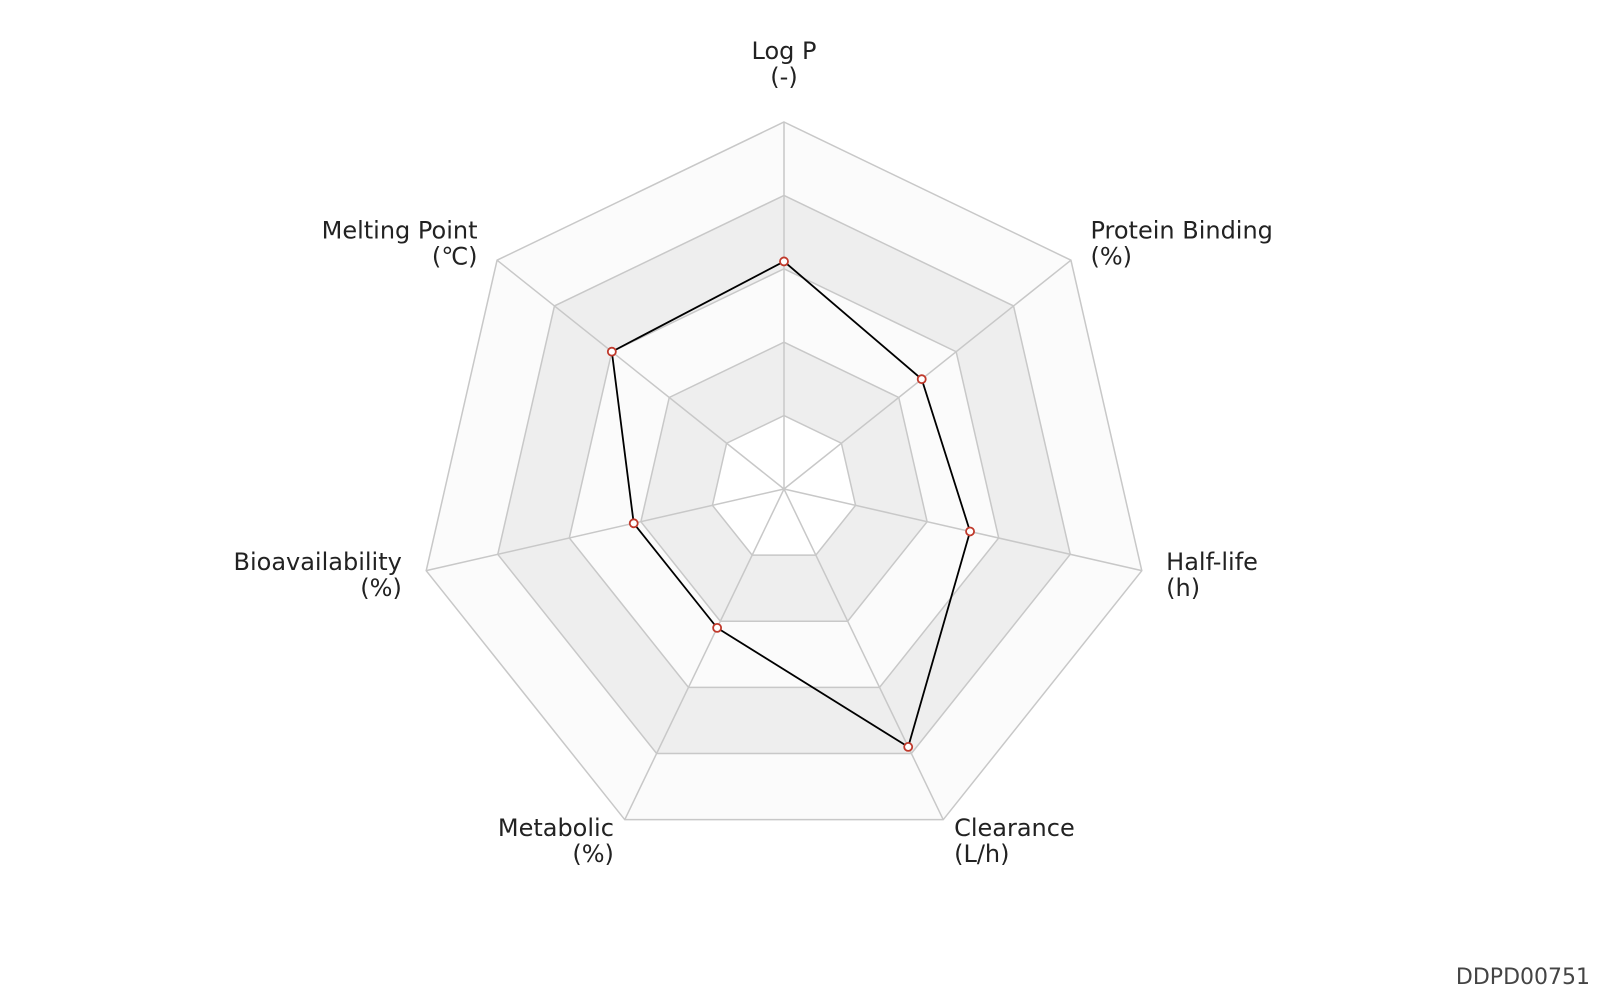  Describe the element at coordinates (783, 77) in the screenshot. I see `axis-unit: (-)` at that location.